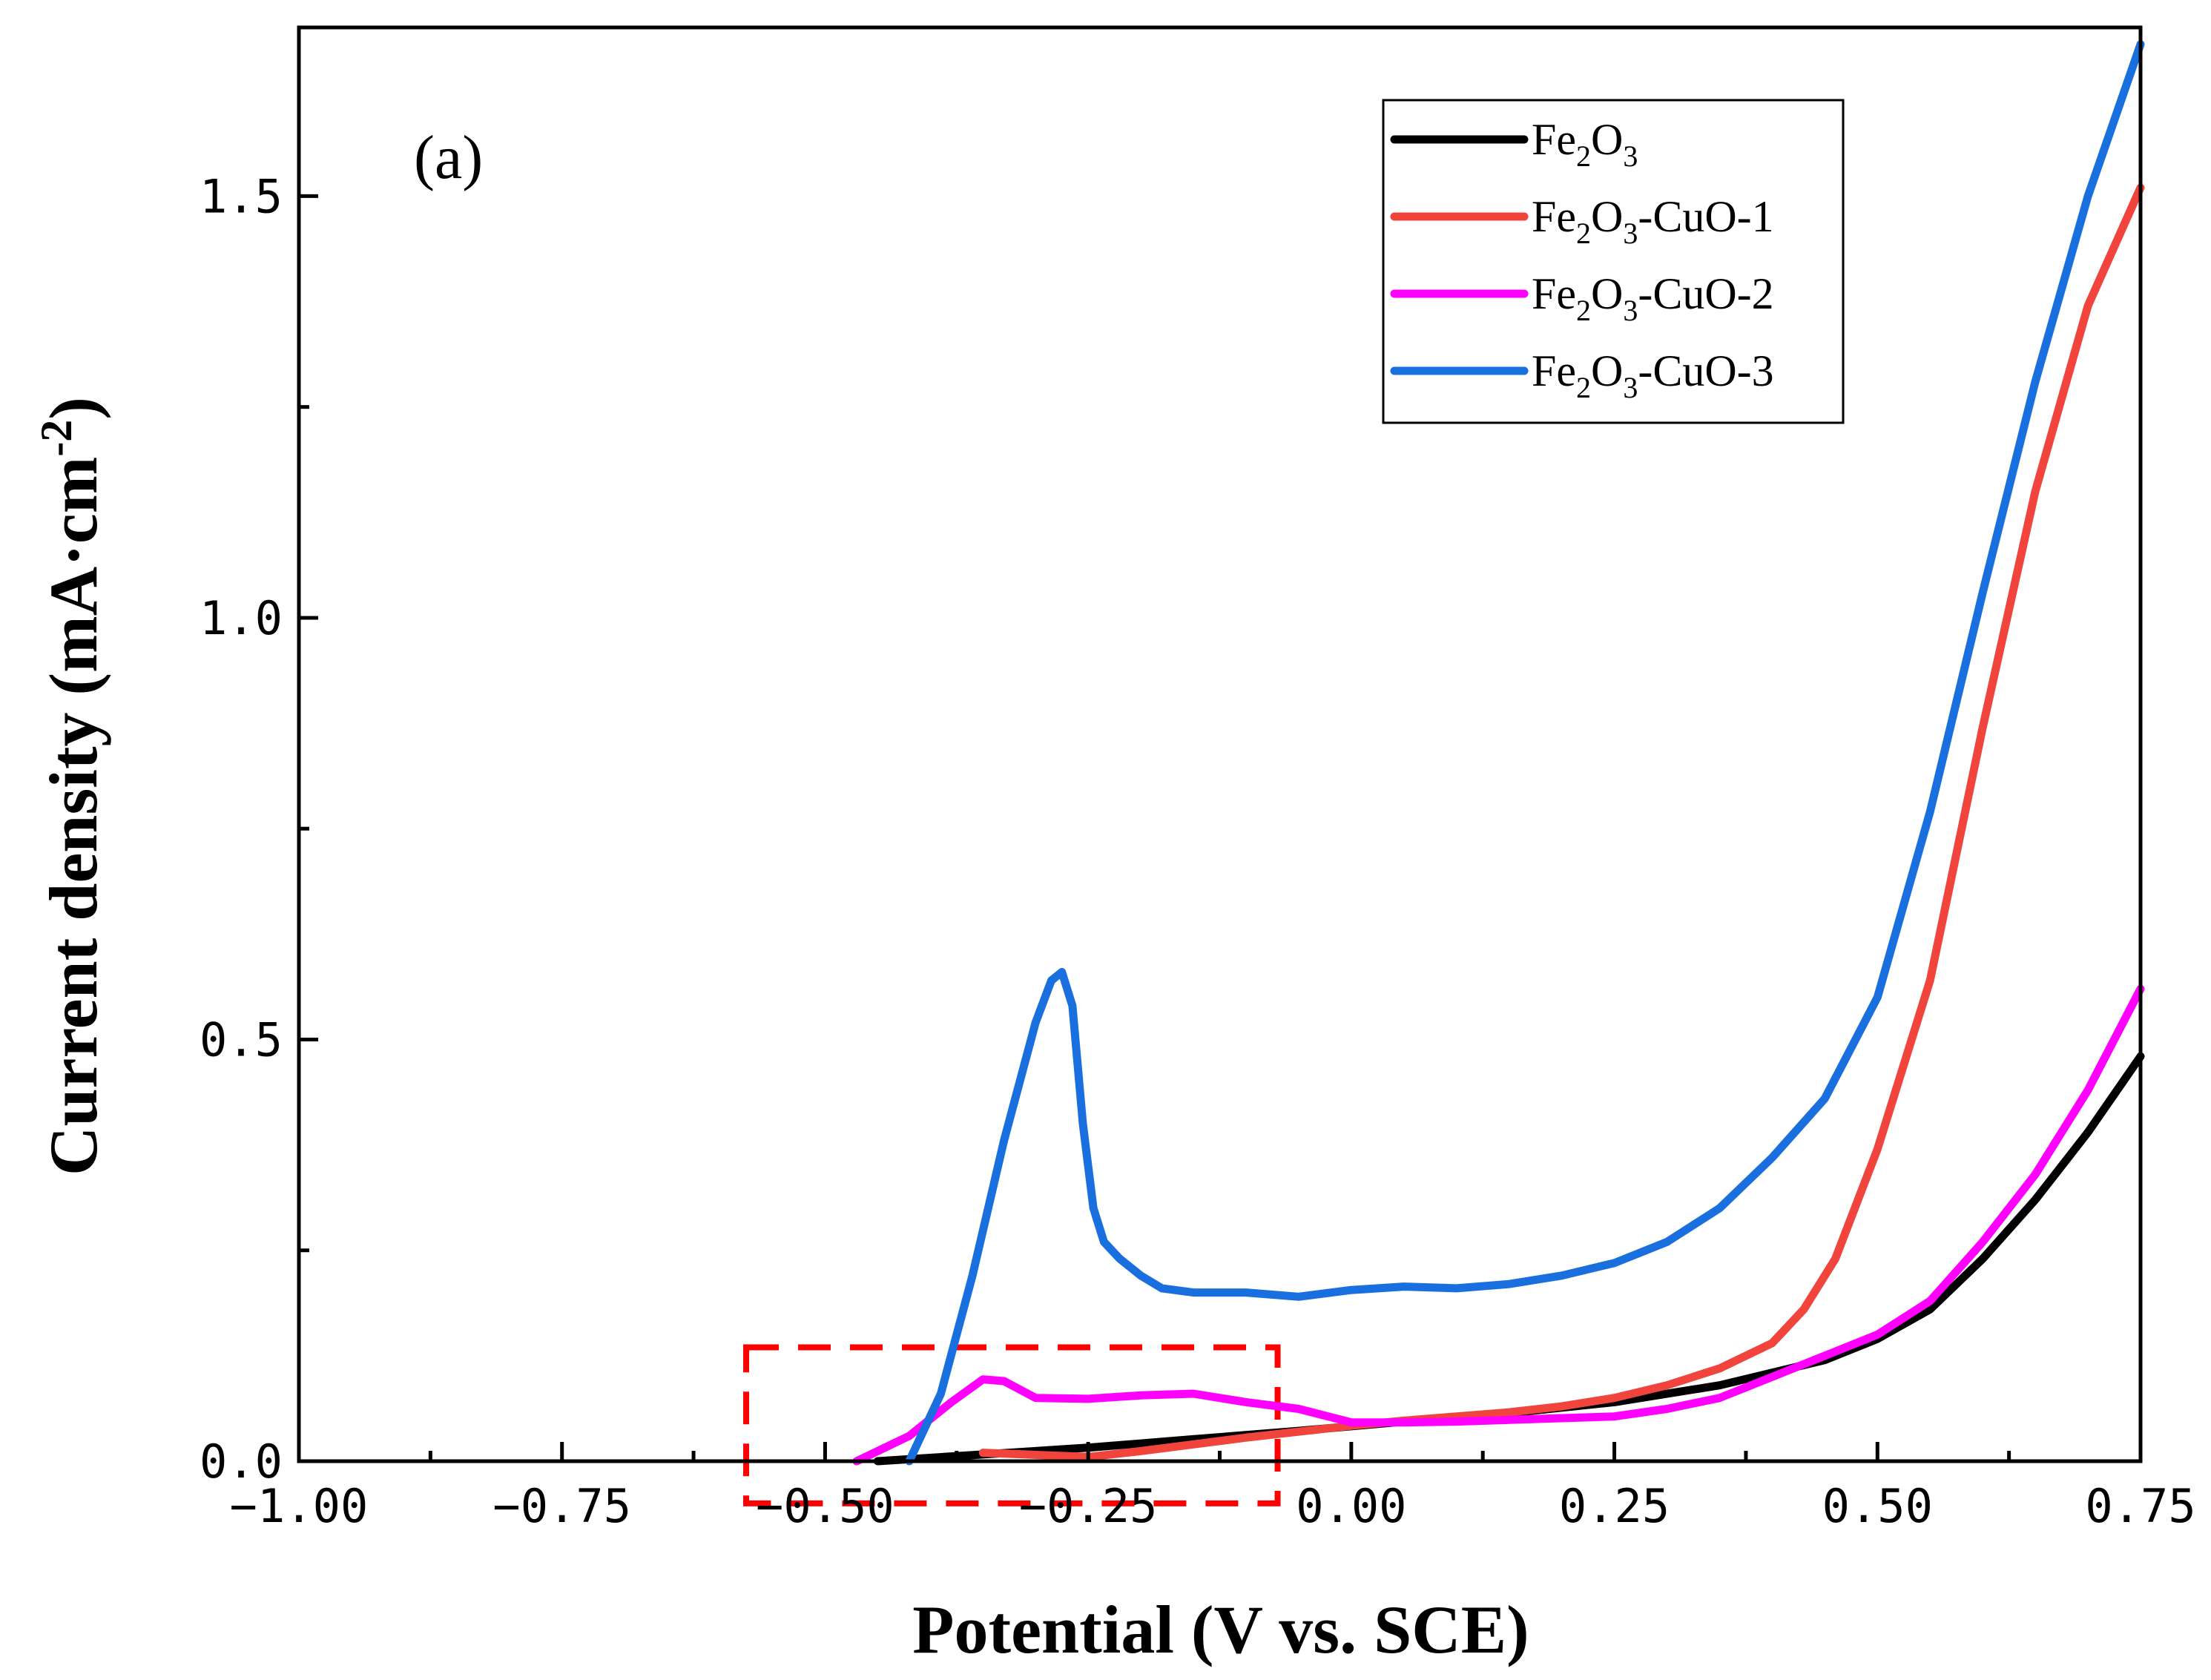 Image resolution: width=2211 pixels, height=1680 pixels. I want to click on highlight-layer, so click(1012, 1425).